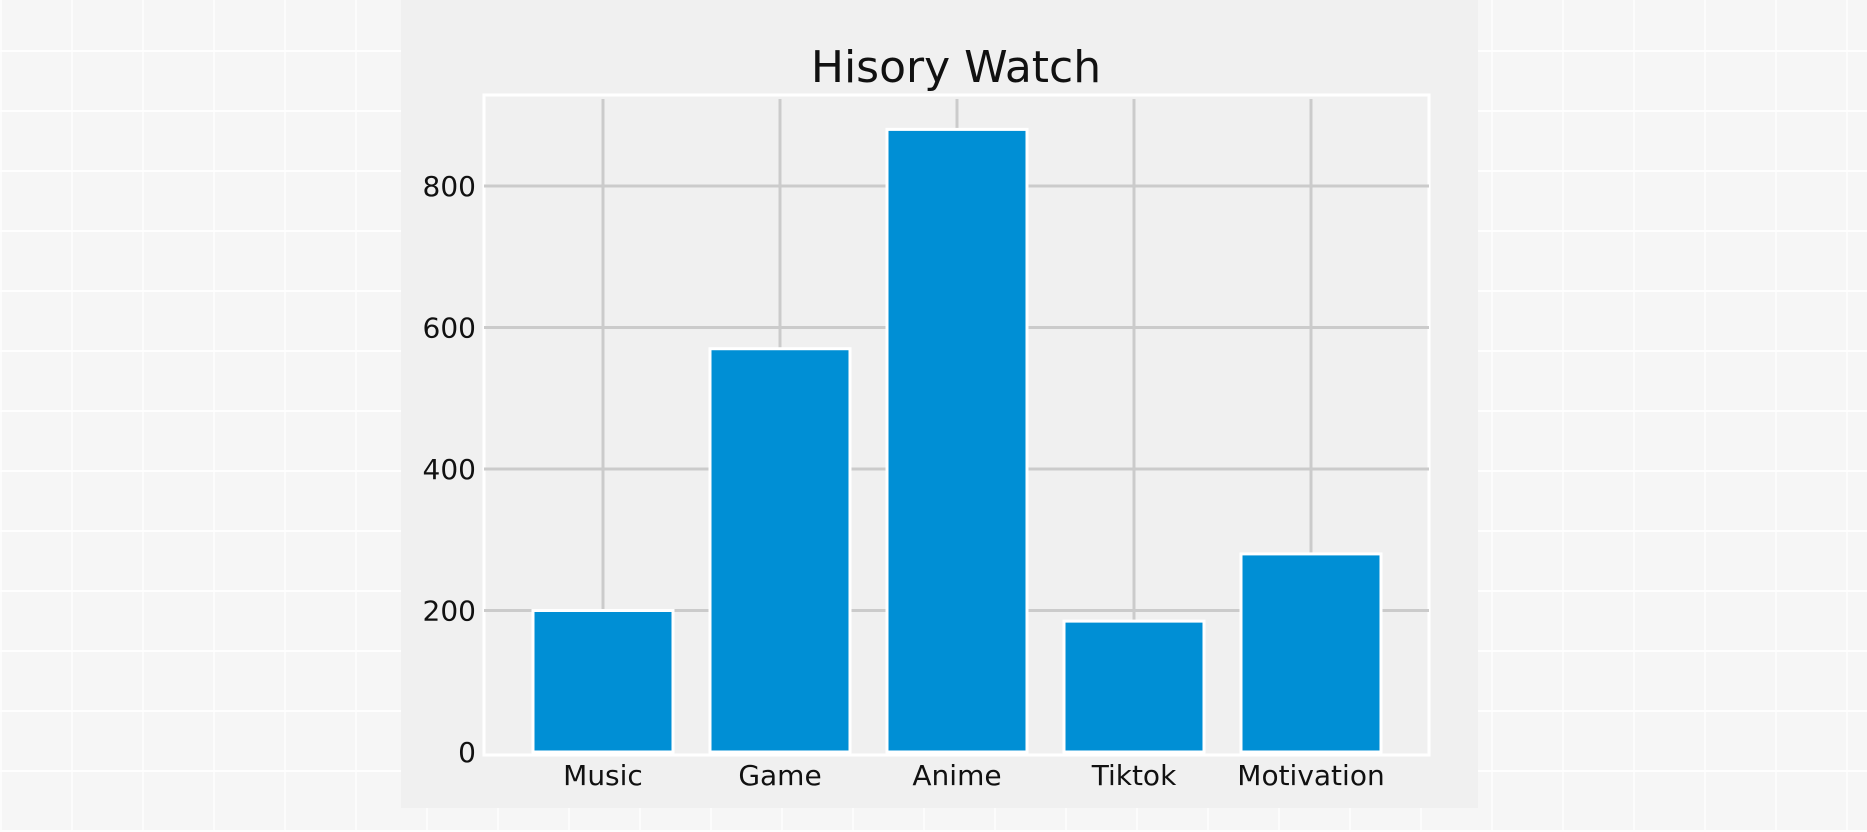  What do you see at coordinates (779, 775) in the screenshot?
I see `x-tick-label: Game` at bounding box center [779, 775].